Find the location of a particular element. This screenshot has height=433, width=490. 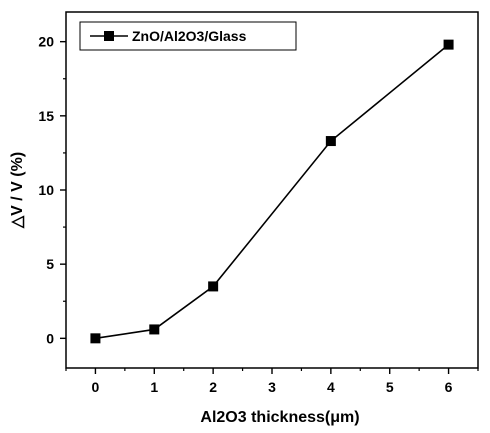

y-tick-label: 0 is located at coordinates (50, 338).